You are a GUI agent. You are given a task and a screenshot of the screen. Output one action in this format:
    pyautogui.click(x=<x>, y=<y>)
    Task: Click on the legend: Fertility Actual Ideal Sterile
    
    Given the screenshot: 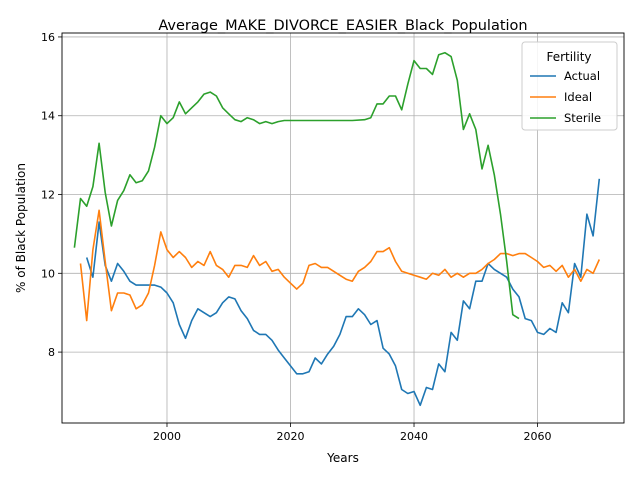 What is the action you would take?
    pyautogui.click(x=569, y=86)
    